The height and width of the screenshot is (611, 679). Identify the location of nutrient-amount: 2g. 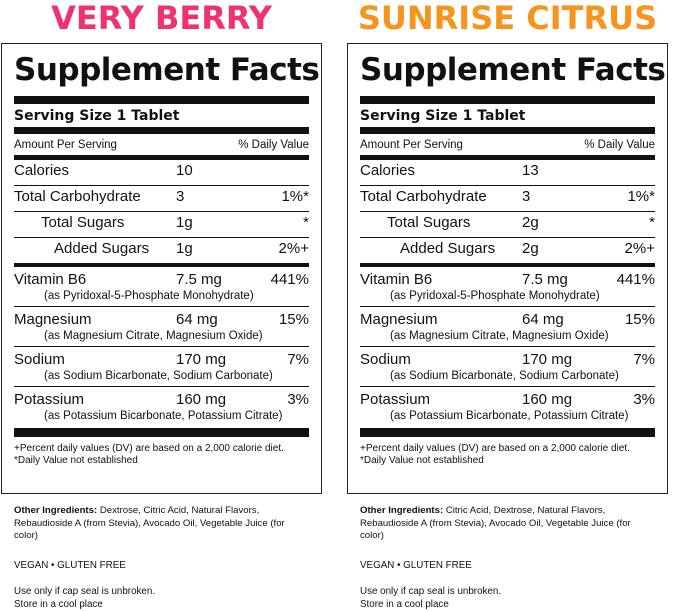
(530, 223).